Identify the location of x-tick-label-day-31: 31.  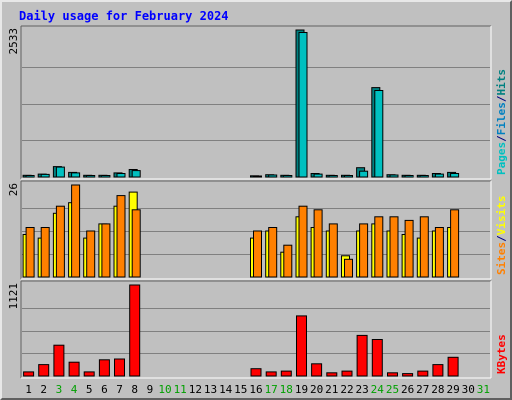
(483, 389).